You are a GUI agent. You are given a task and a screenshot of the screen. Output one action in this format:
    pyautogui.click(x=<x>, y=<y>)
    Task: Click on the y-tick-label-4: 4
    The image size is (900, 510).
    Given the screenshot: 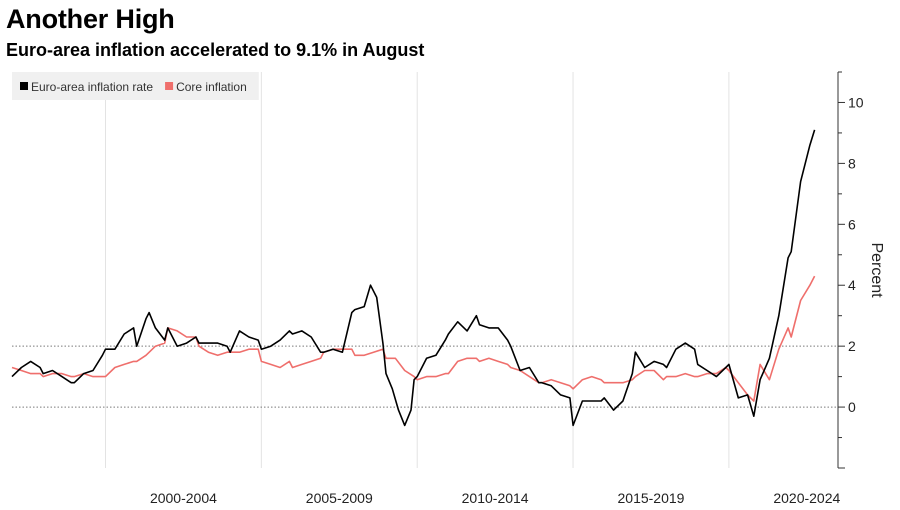 What is the action you would take?
    pyautogui.click(x=852, y=285)
    